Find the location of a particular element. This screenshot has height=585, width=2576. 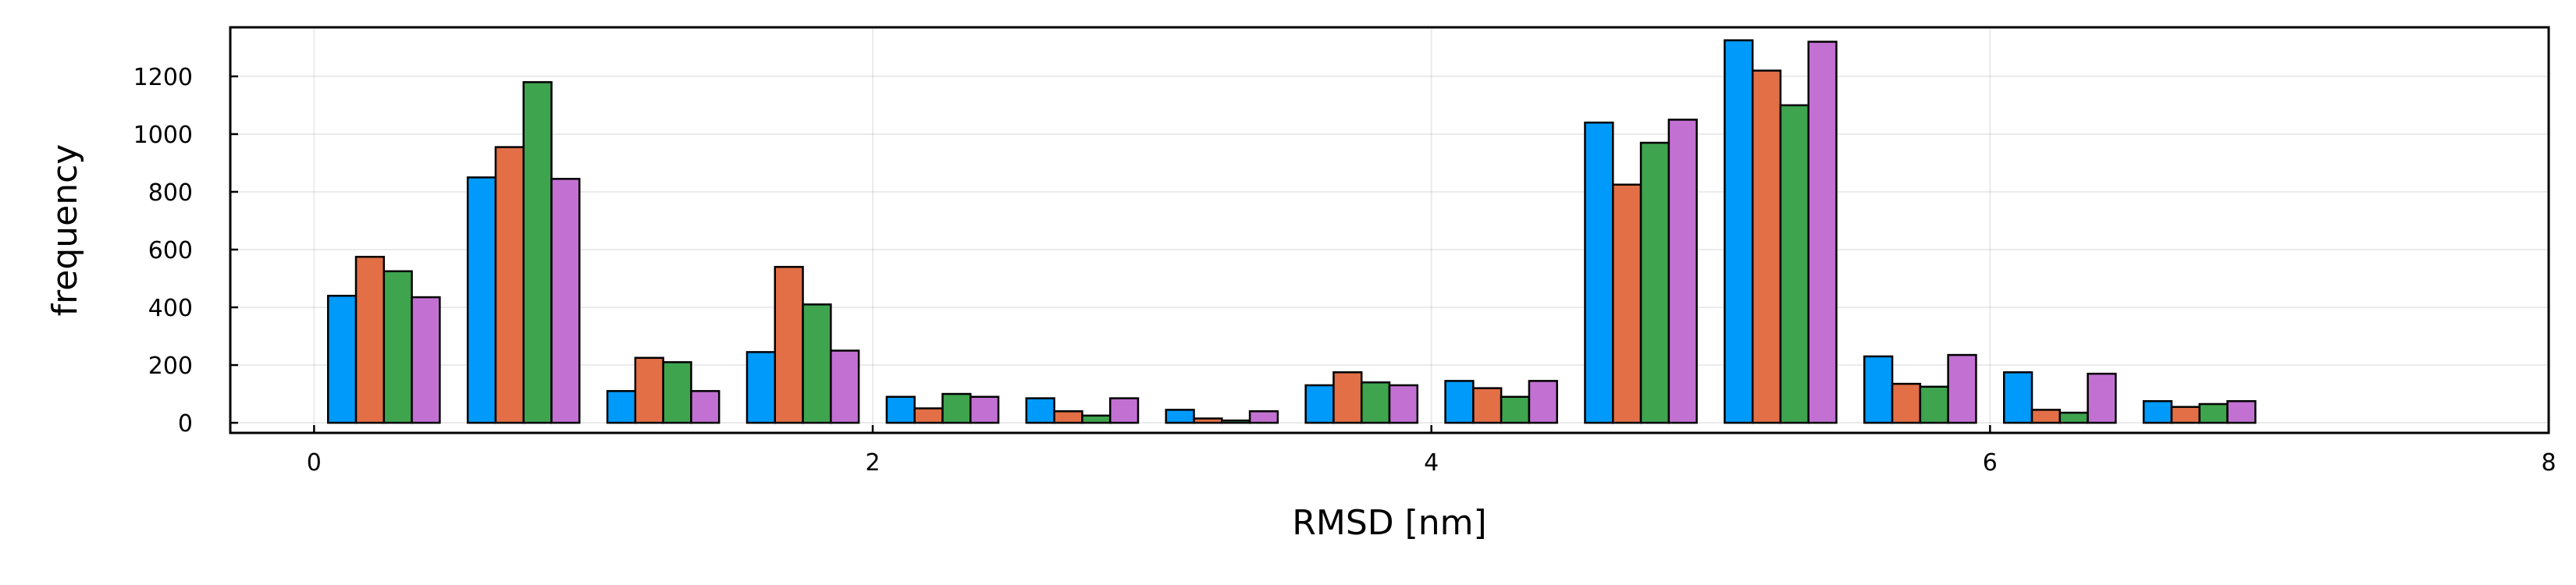

x-axis-title: RMSD [nm] is located at coordinates (1389, 523).